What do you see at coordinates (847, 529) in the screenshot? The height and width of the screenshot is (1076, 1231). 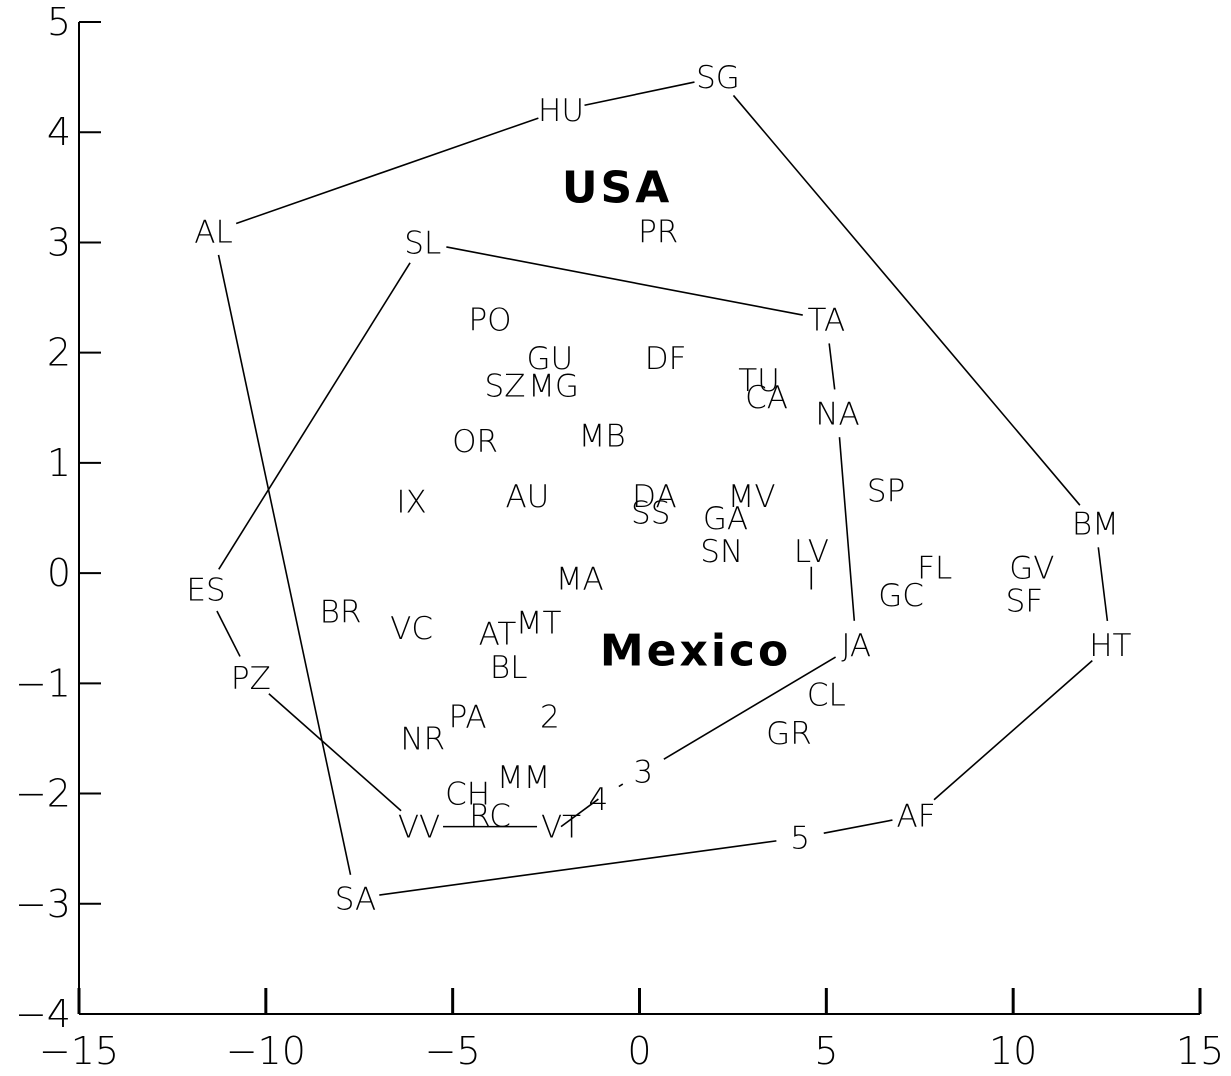 I see `hull-line-NA-JA` at bounding box center [847, 529].